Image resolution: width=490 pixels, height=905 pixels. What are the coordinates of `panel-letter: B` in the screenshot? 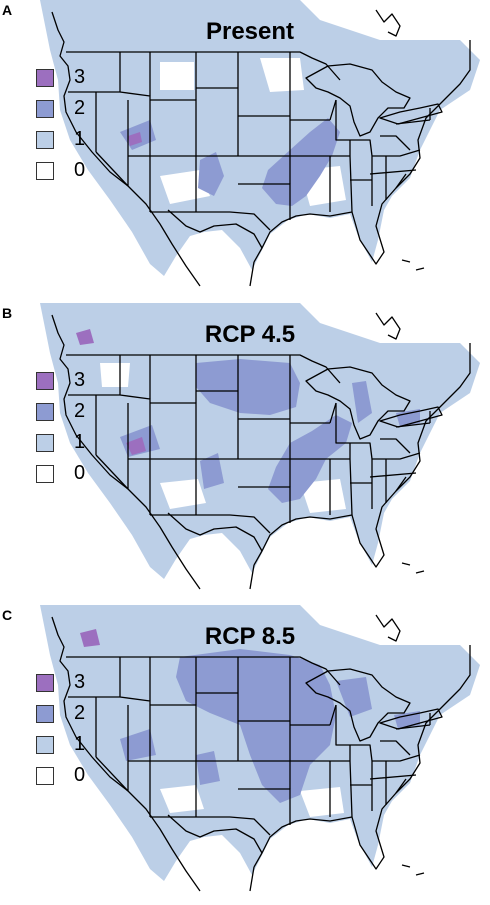 It's located at (7, 313).